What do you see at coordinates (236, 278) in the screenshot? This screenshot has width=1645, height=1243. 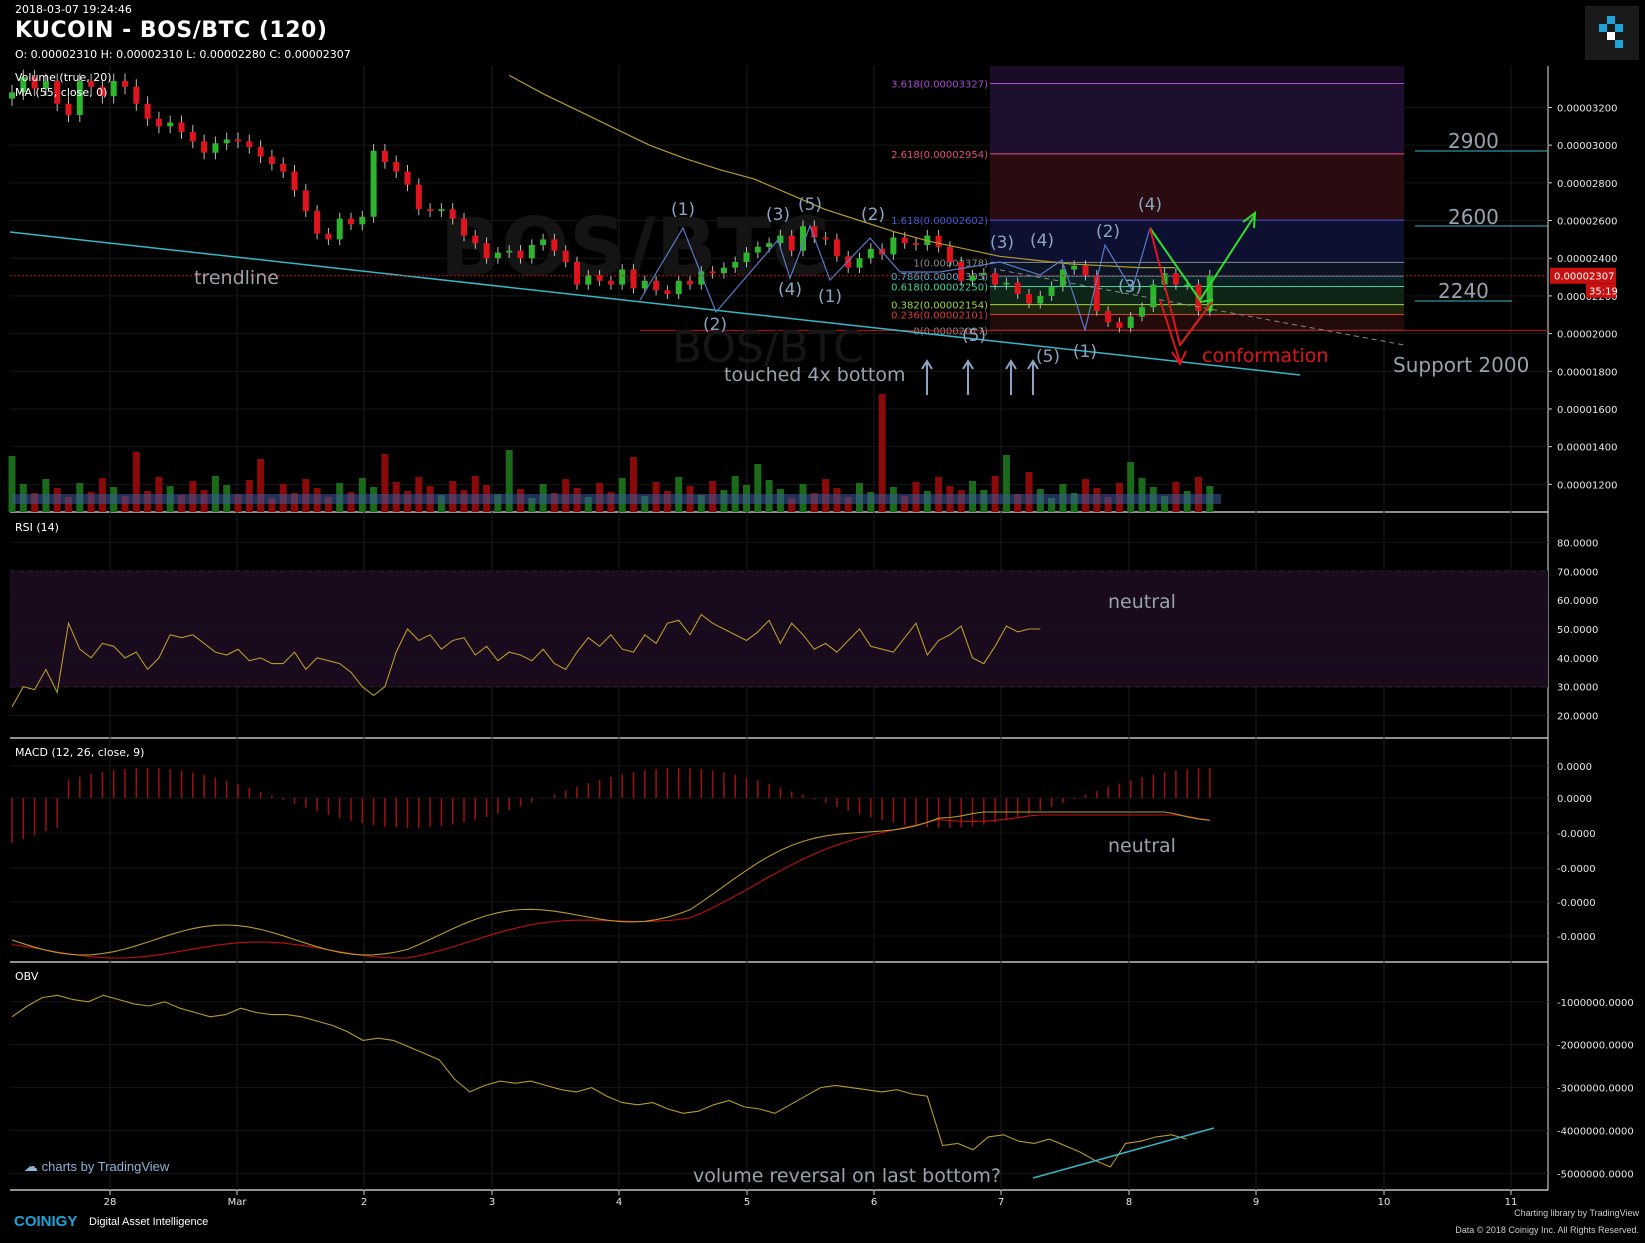 I see `annotation-trendline: trendline` at bounding box center [236, 278].